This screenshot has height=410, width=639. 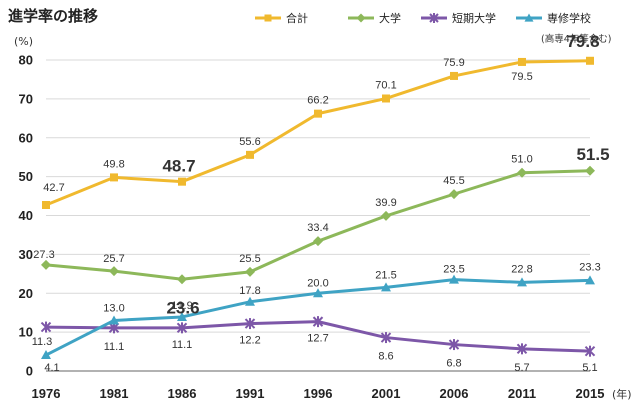 I want to click on data-label: 13.0, so click(x=113, y=308).